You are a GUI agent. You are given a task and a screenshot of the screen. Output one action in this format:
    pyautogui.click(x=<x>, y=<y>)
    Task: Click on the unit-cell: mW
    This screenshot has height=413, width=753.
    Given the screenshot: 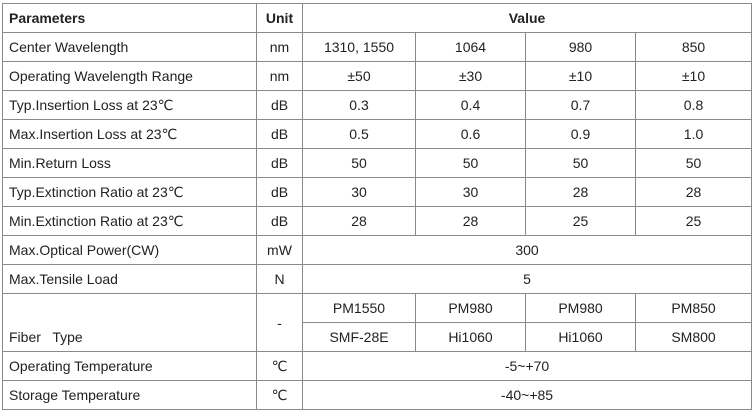 What is the action you would take?
    pyautogui.click(x=279, y=250)
    